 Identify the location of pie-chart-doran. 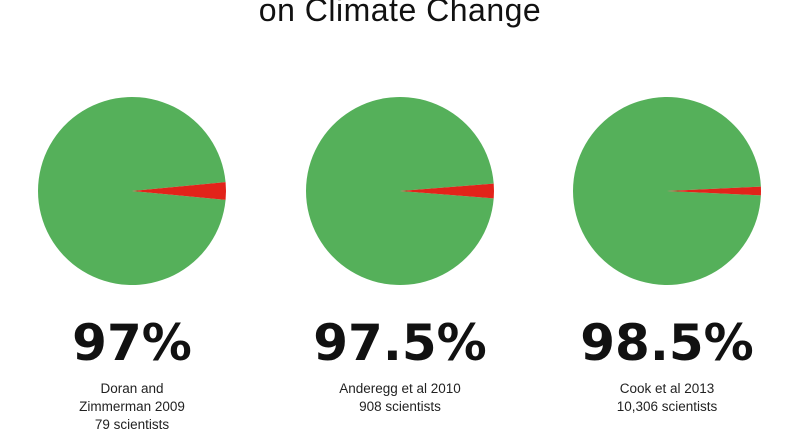
(132, 191).